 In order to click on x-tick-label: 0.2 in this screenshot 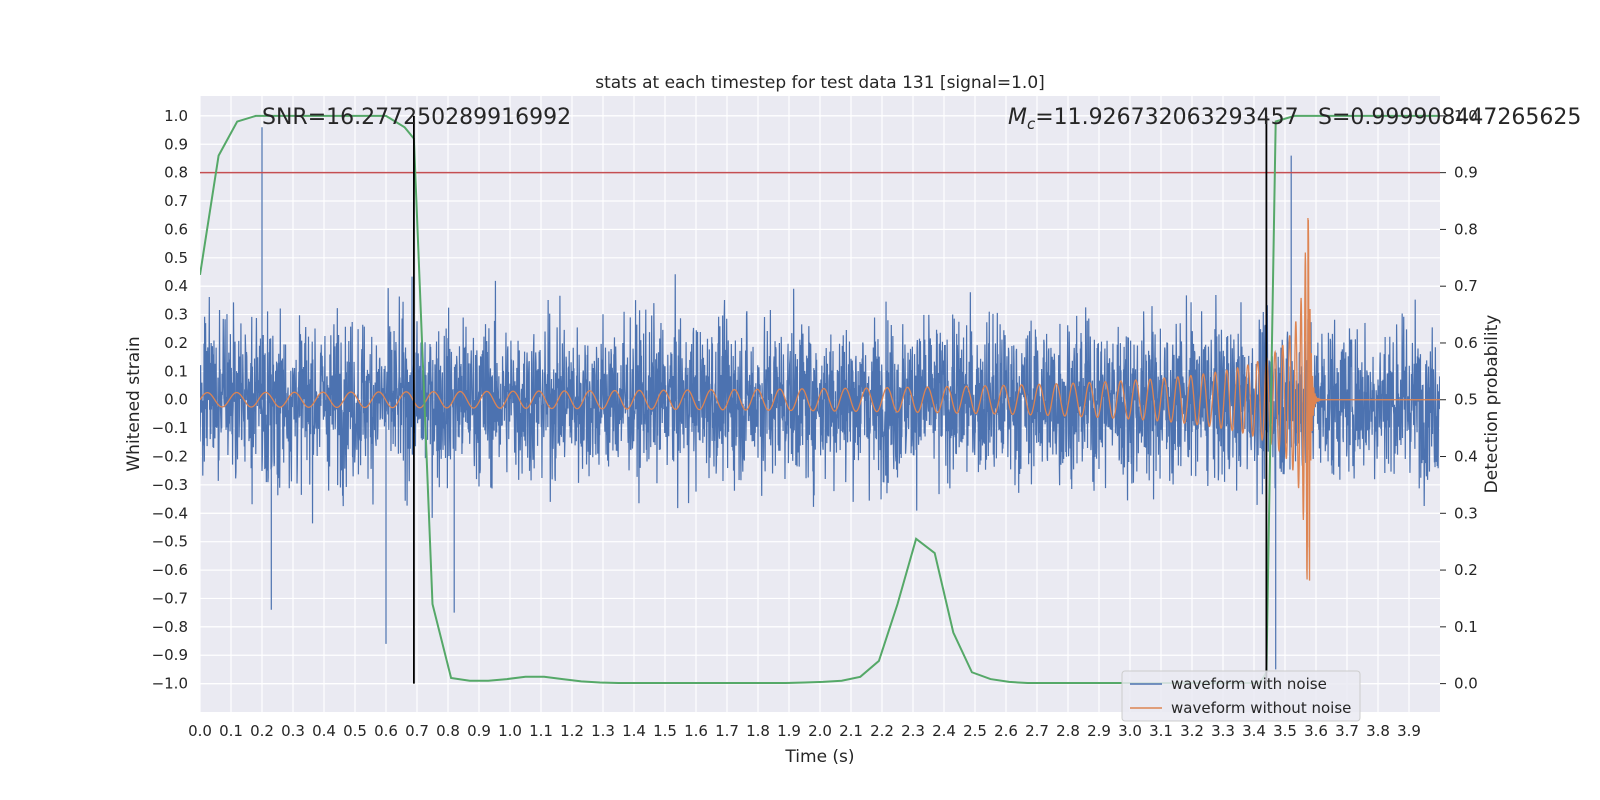, I will do `click(262, 731)`.